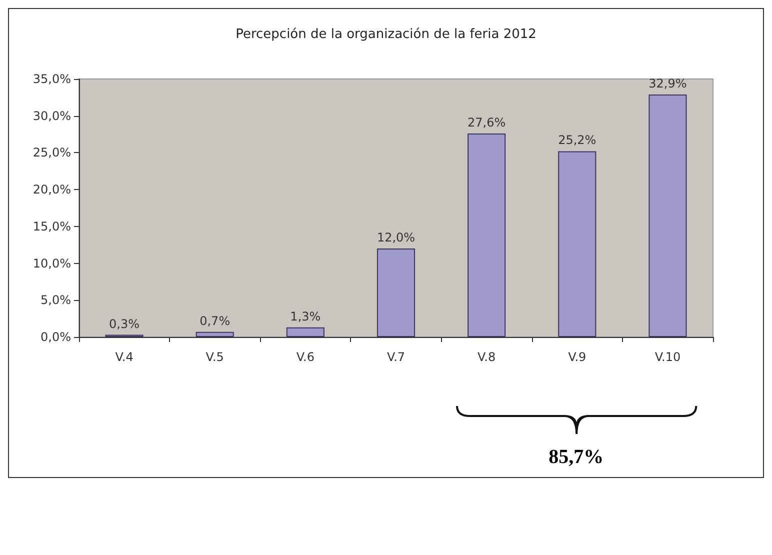  I want to click on y-tick-label: 20,0%, so click(51, 189).